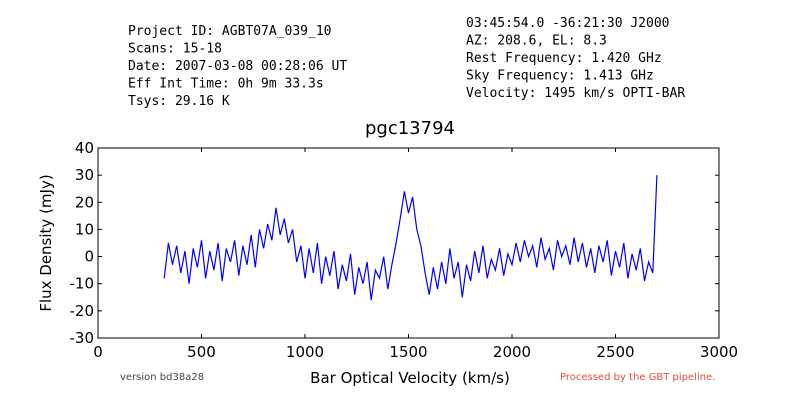  Describe the element at coordinates (201, 352) in the screenshot. I see `x-tick-label: 500` at that location.